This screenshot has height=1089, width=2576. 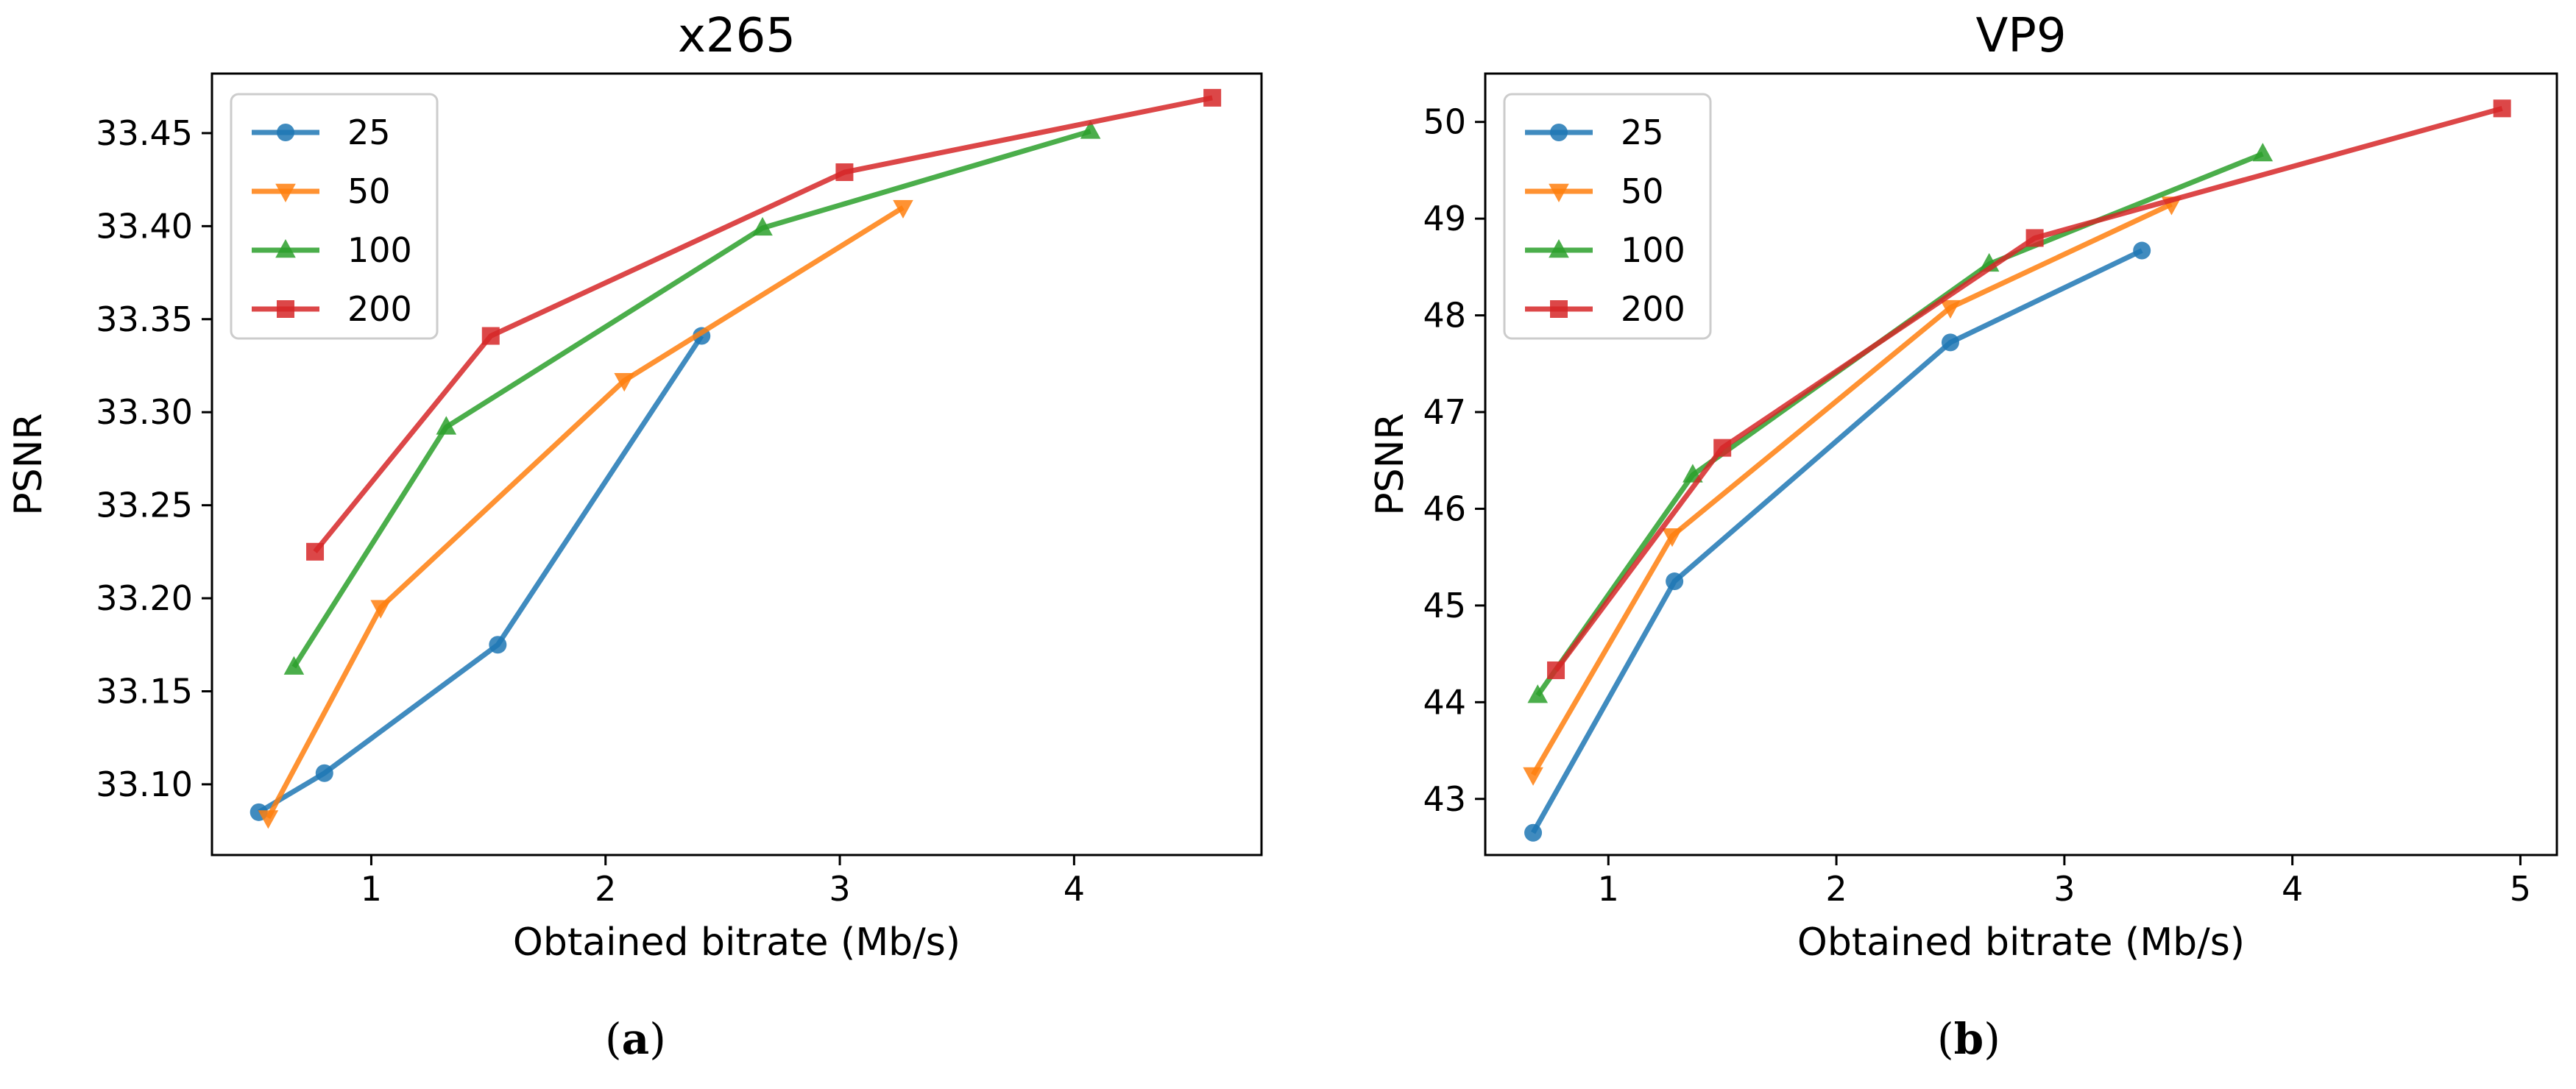 What do you see at coordinates (1444, 799) in the screenshot?
I see `y-tick-label: 43` at bounding box center [1444, 799].